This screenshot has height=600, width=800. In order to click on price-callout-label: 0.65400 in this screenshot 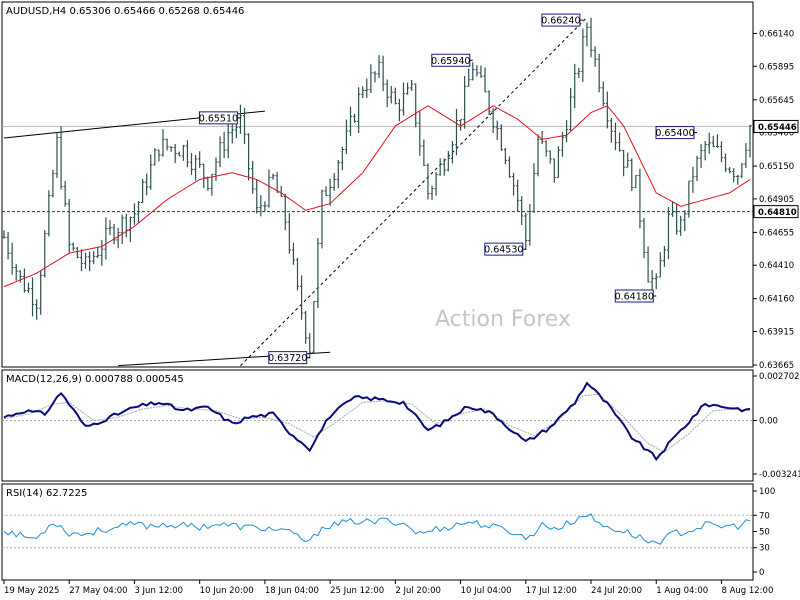, I will do `click(674, 133)`.